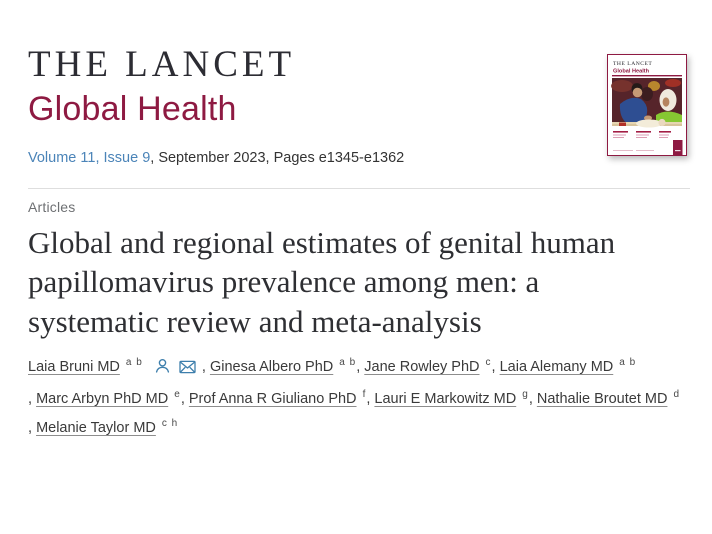 This screenshot has height=534, width=712. What do you see at coordinates (525, 395) in the screenshot?
I see `author-affiliation-sup: g` at bounding box center [525, 395].